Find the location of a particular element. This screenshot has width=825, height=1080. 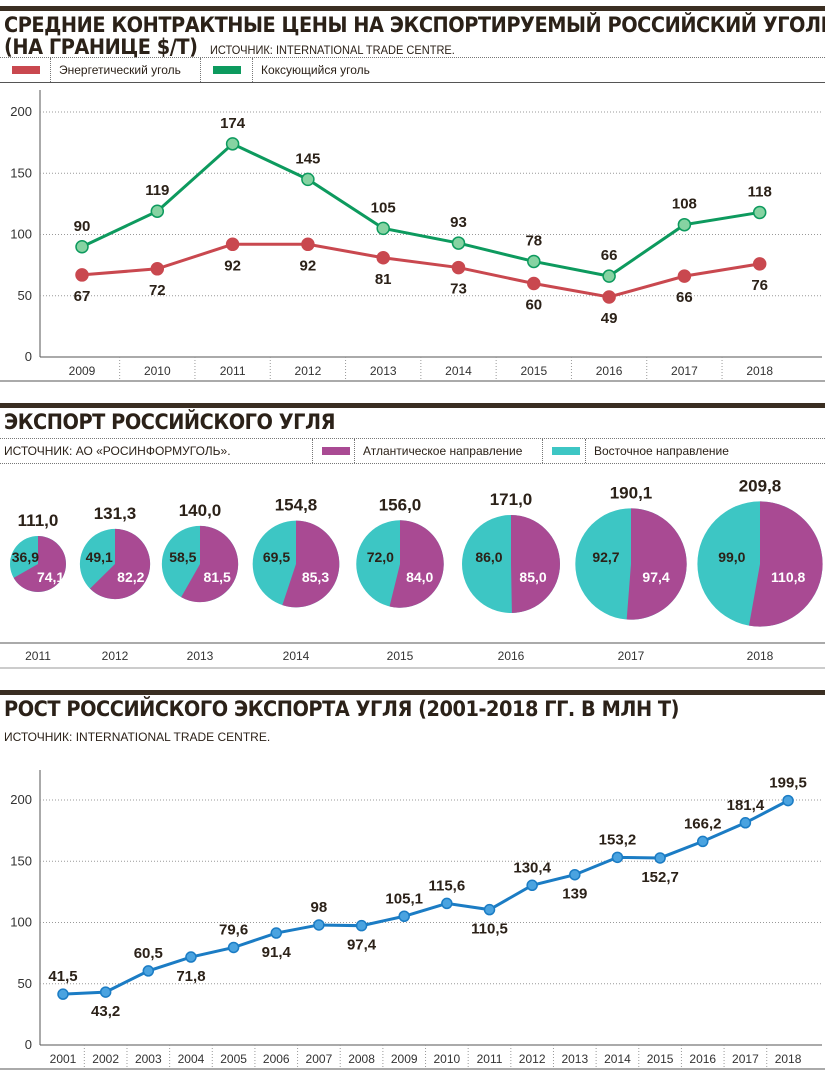

x-tick-label: 2007 is located at coordinates (319, 1059).